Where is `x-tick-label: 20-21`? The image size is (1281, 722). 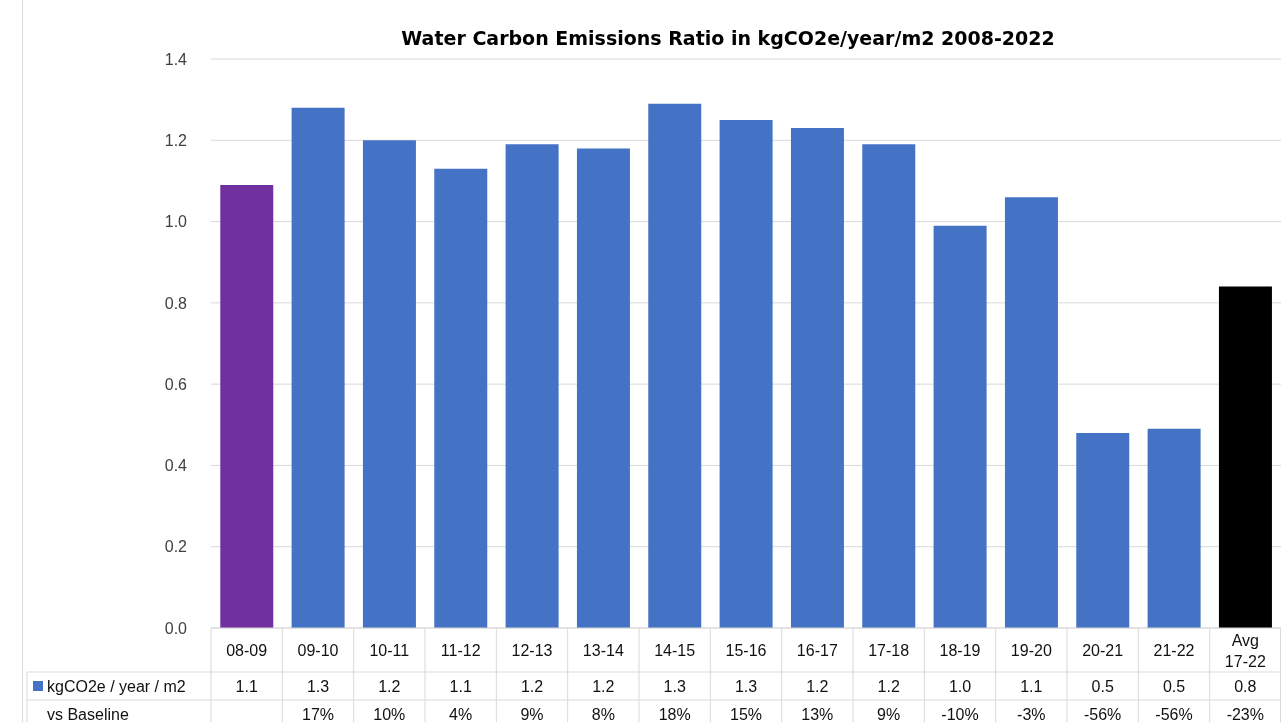
x-tick-label: 20-21 is located at coordinates (1103, 650).